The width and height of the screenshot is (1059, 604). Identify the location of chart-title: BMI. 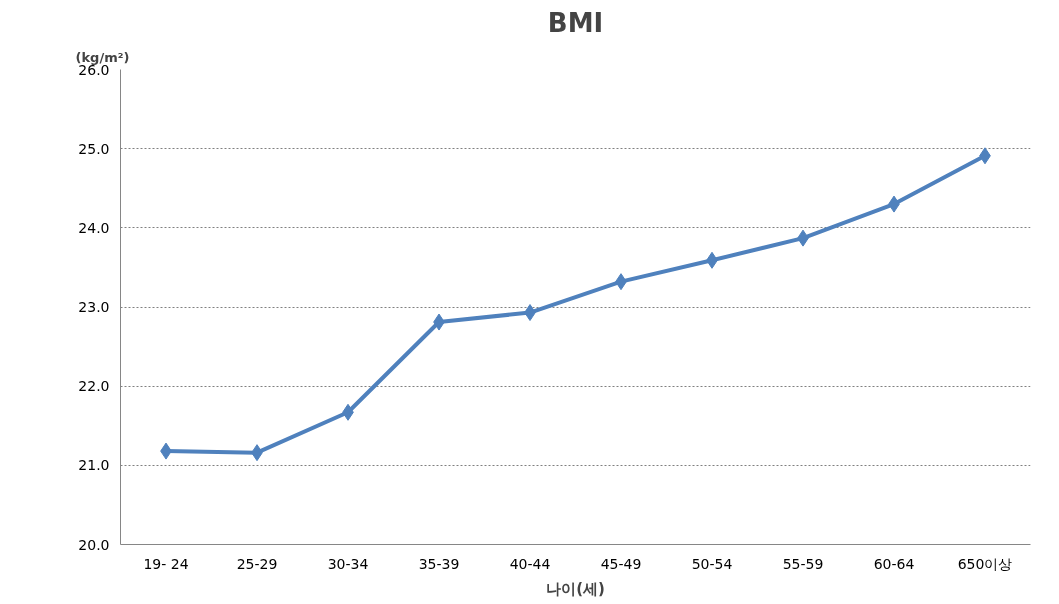
(575, 22).